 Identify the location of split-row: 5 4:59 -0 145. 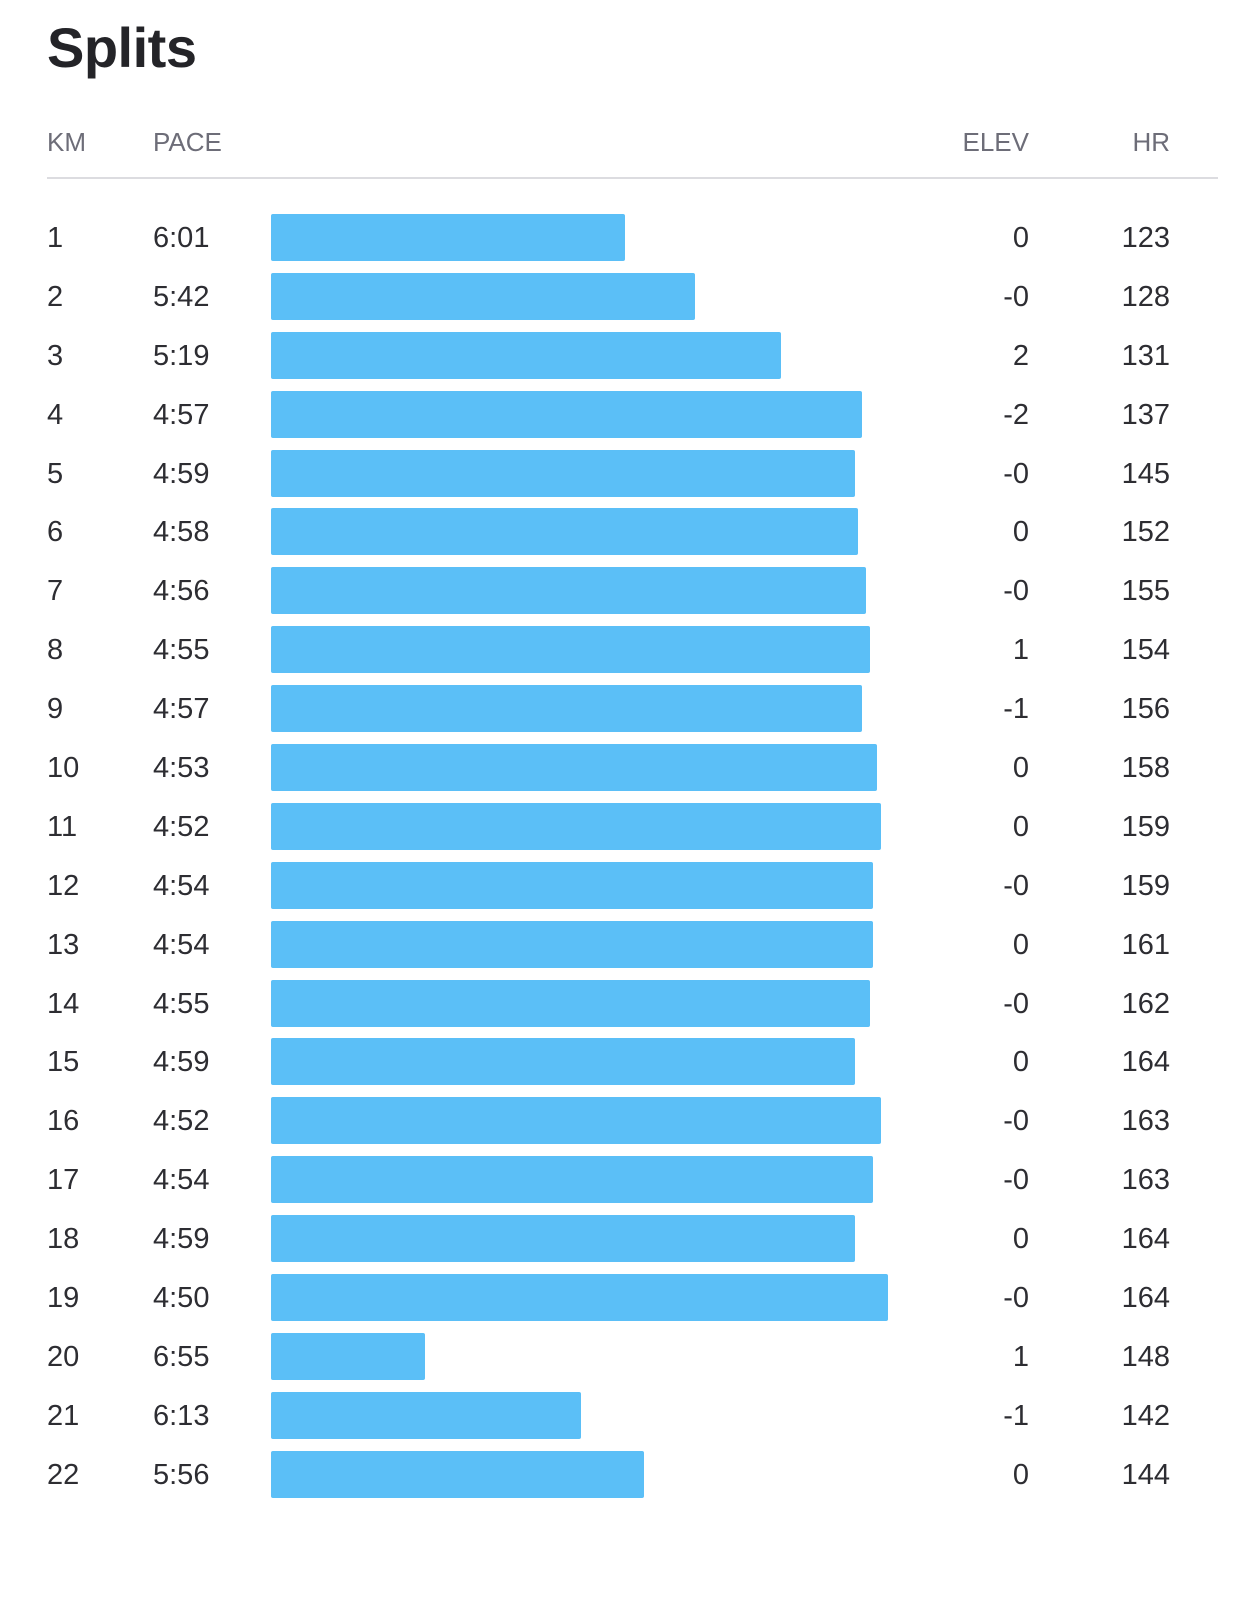
(621, 474).